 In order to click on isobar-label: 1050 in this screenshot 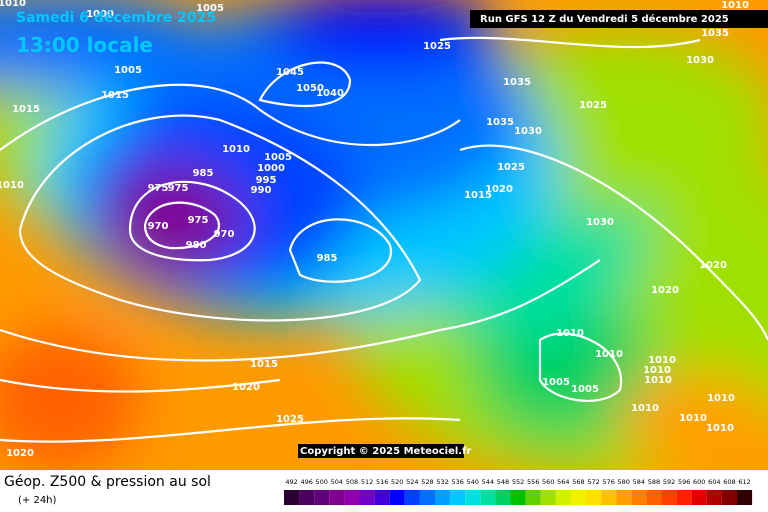, I will do `click(310, 88)`.